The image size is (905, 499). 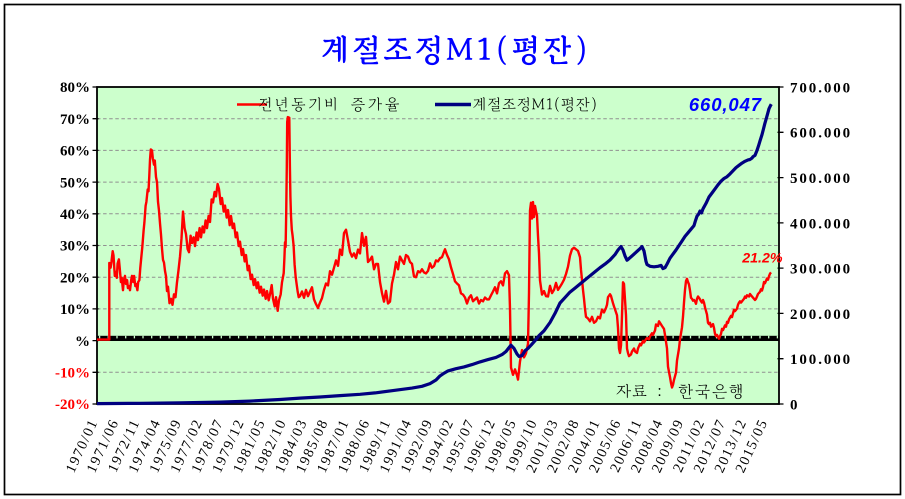 What do you see at coordinates (726, 104) in the screenshot?
I see `svg-text: 660,047` at bounding box center [726, 104].